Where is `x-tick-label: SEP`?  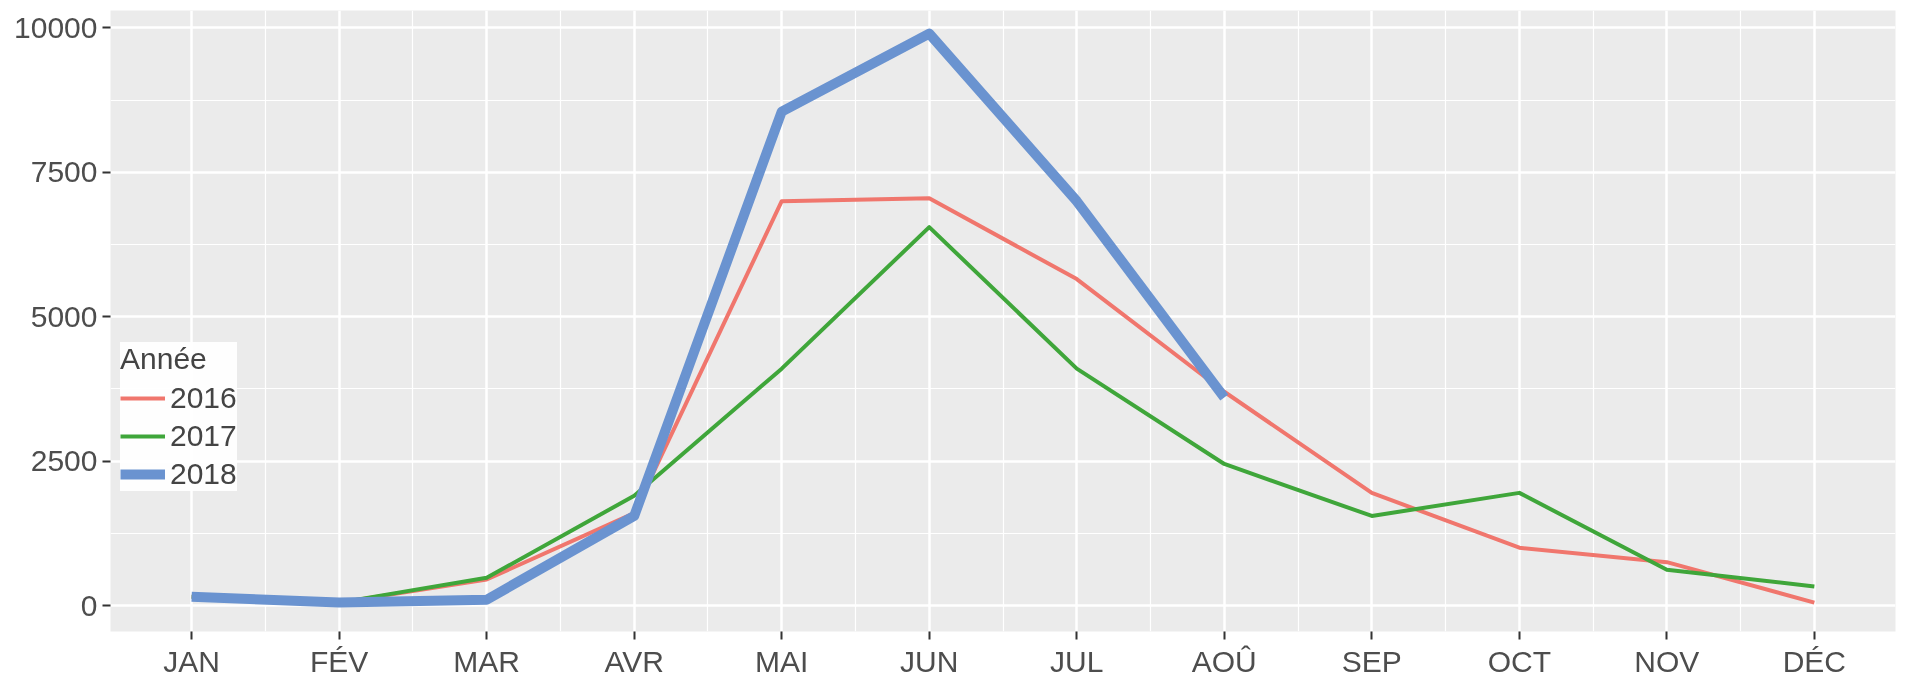 x-tick-label: SEP is located at coordinates (1371, 661).